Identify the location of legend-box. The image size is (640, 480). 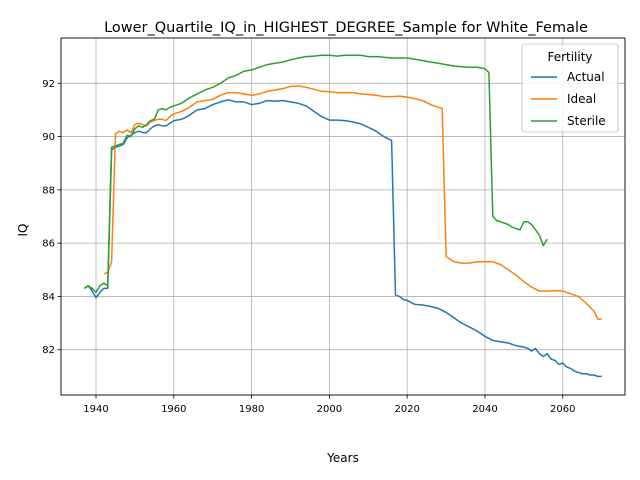
(570, 88).